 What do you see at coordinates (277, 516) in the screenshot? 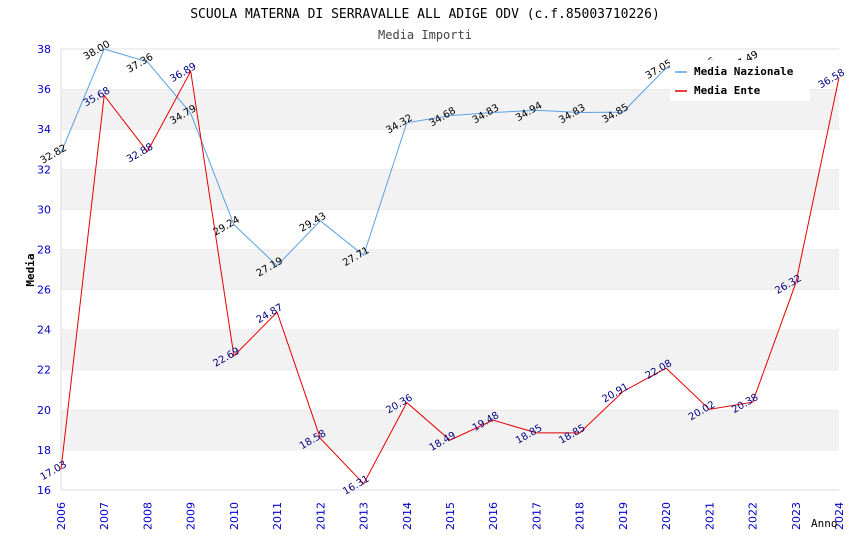
I see `x-tick-label: 2011` at bounding box center [277, 516].